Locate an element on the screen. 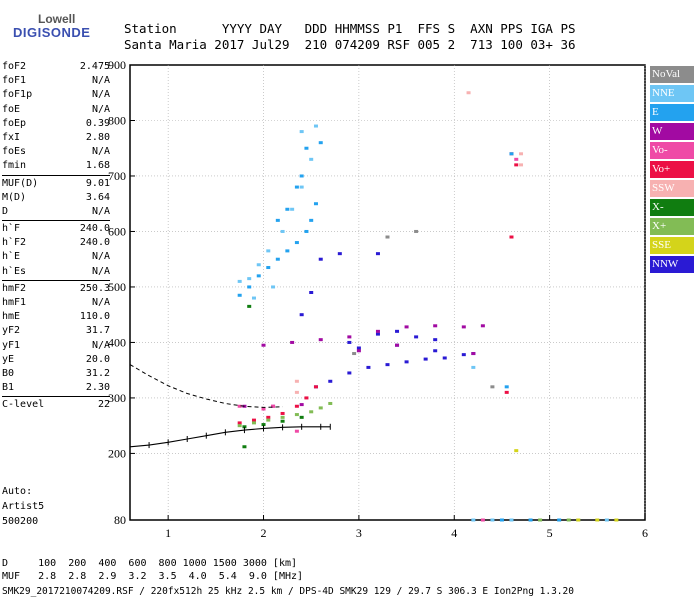 The width and height of the screenshot is (700, 600). param-name: foEp is located at coordinates (14, 123).